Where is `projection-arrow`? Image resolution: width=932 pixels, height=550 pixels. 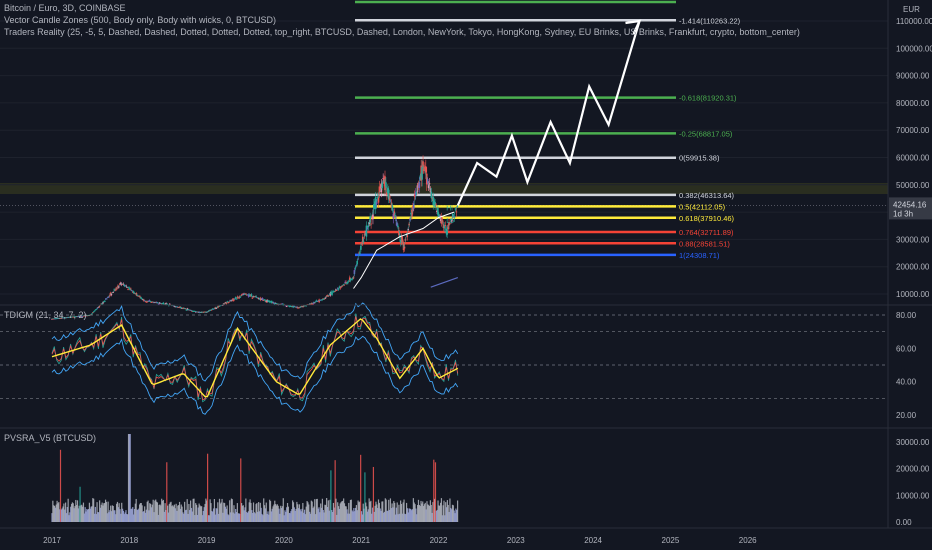 projection-arrow is located at coordinates (549, 112).